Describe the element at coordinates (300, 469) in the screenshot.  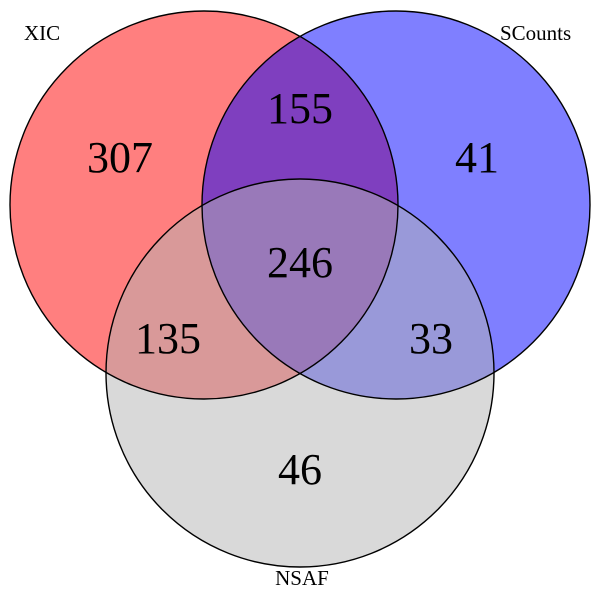
I see `nsaf-only-count: 46` at that location.